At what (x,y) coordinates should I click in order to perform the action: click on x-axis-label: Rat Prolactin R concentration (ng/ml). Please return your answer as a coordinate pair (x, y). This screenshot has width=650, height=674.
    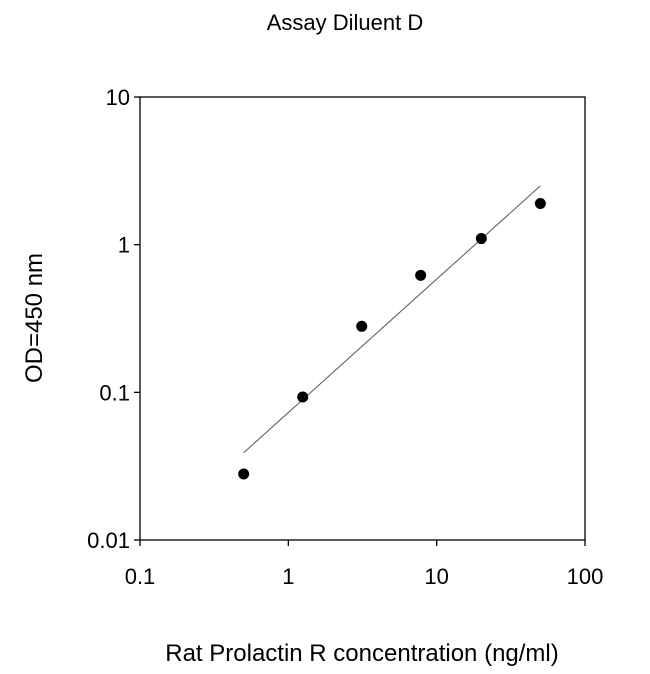
    Looking at the image, I should click on (362, 653).